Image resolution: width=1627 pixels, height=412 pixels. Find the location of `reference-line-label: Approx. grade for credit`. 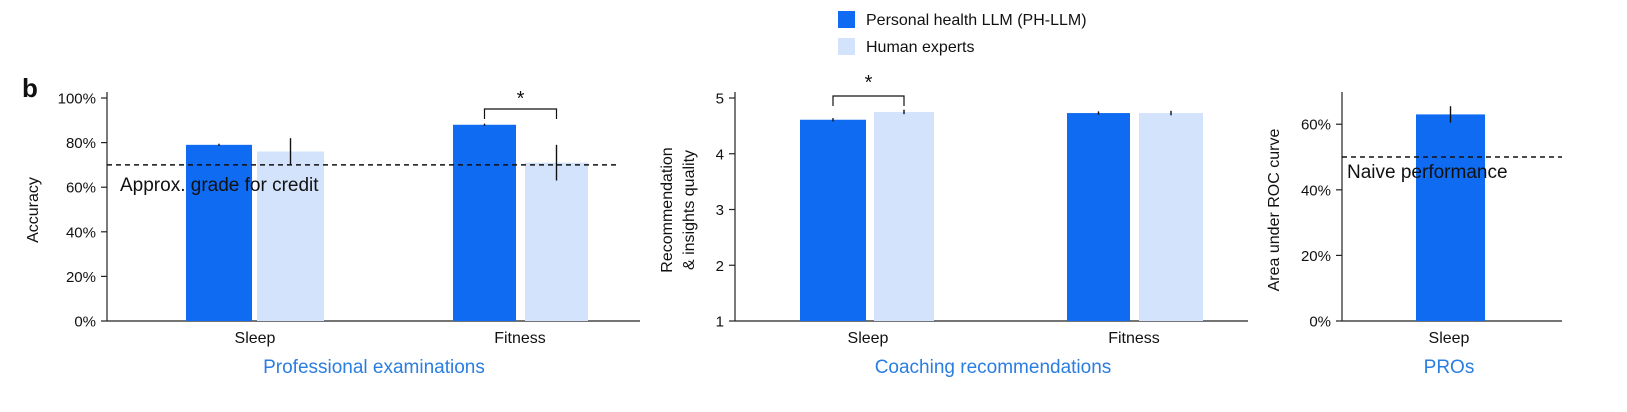

reference-line-label: Approx. grade for credit is located at coordinates (219, 185).